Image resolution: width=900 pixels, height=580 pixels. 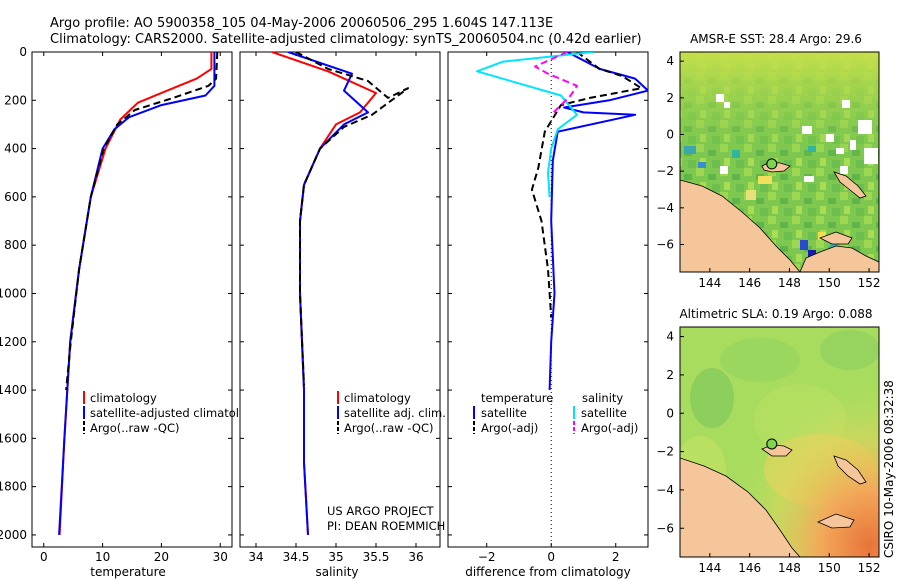 I want to click on temperature-xlabel: temperature, so click(x=127, y=572).